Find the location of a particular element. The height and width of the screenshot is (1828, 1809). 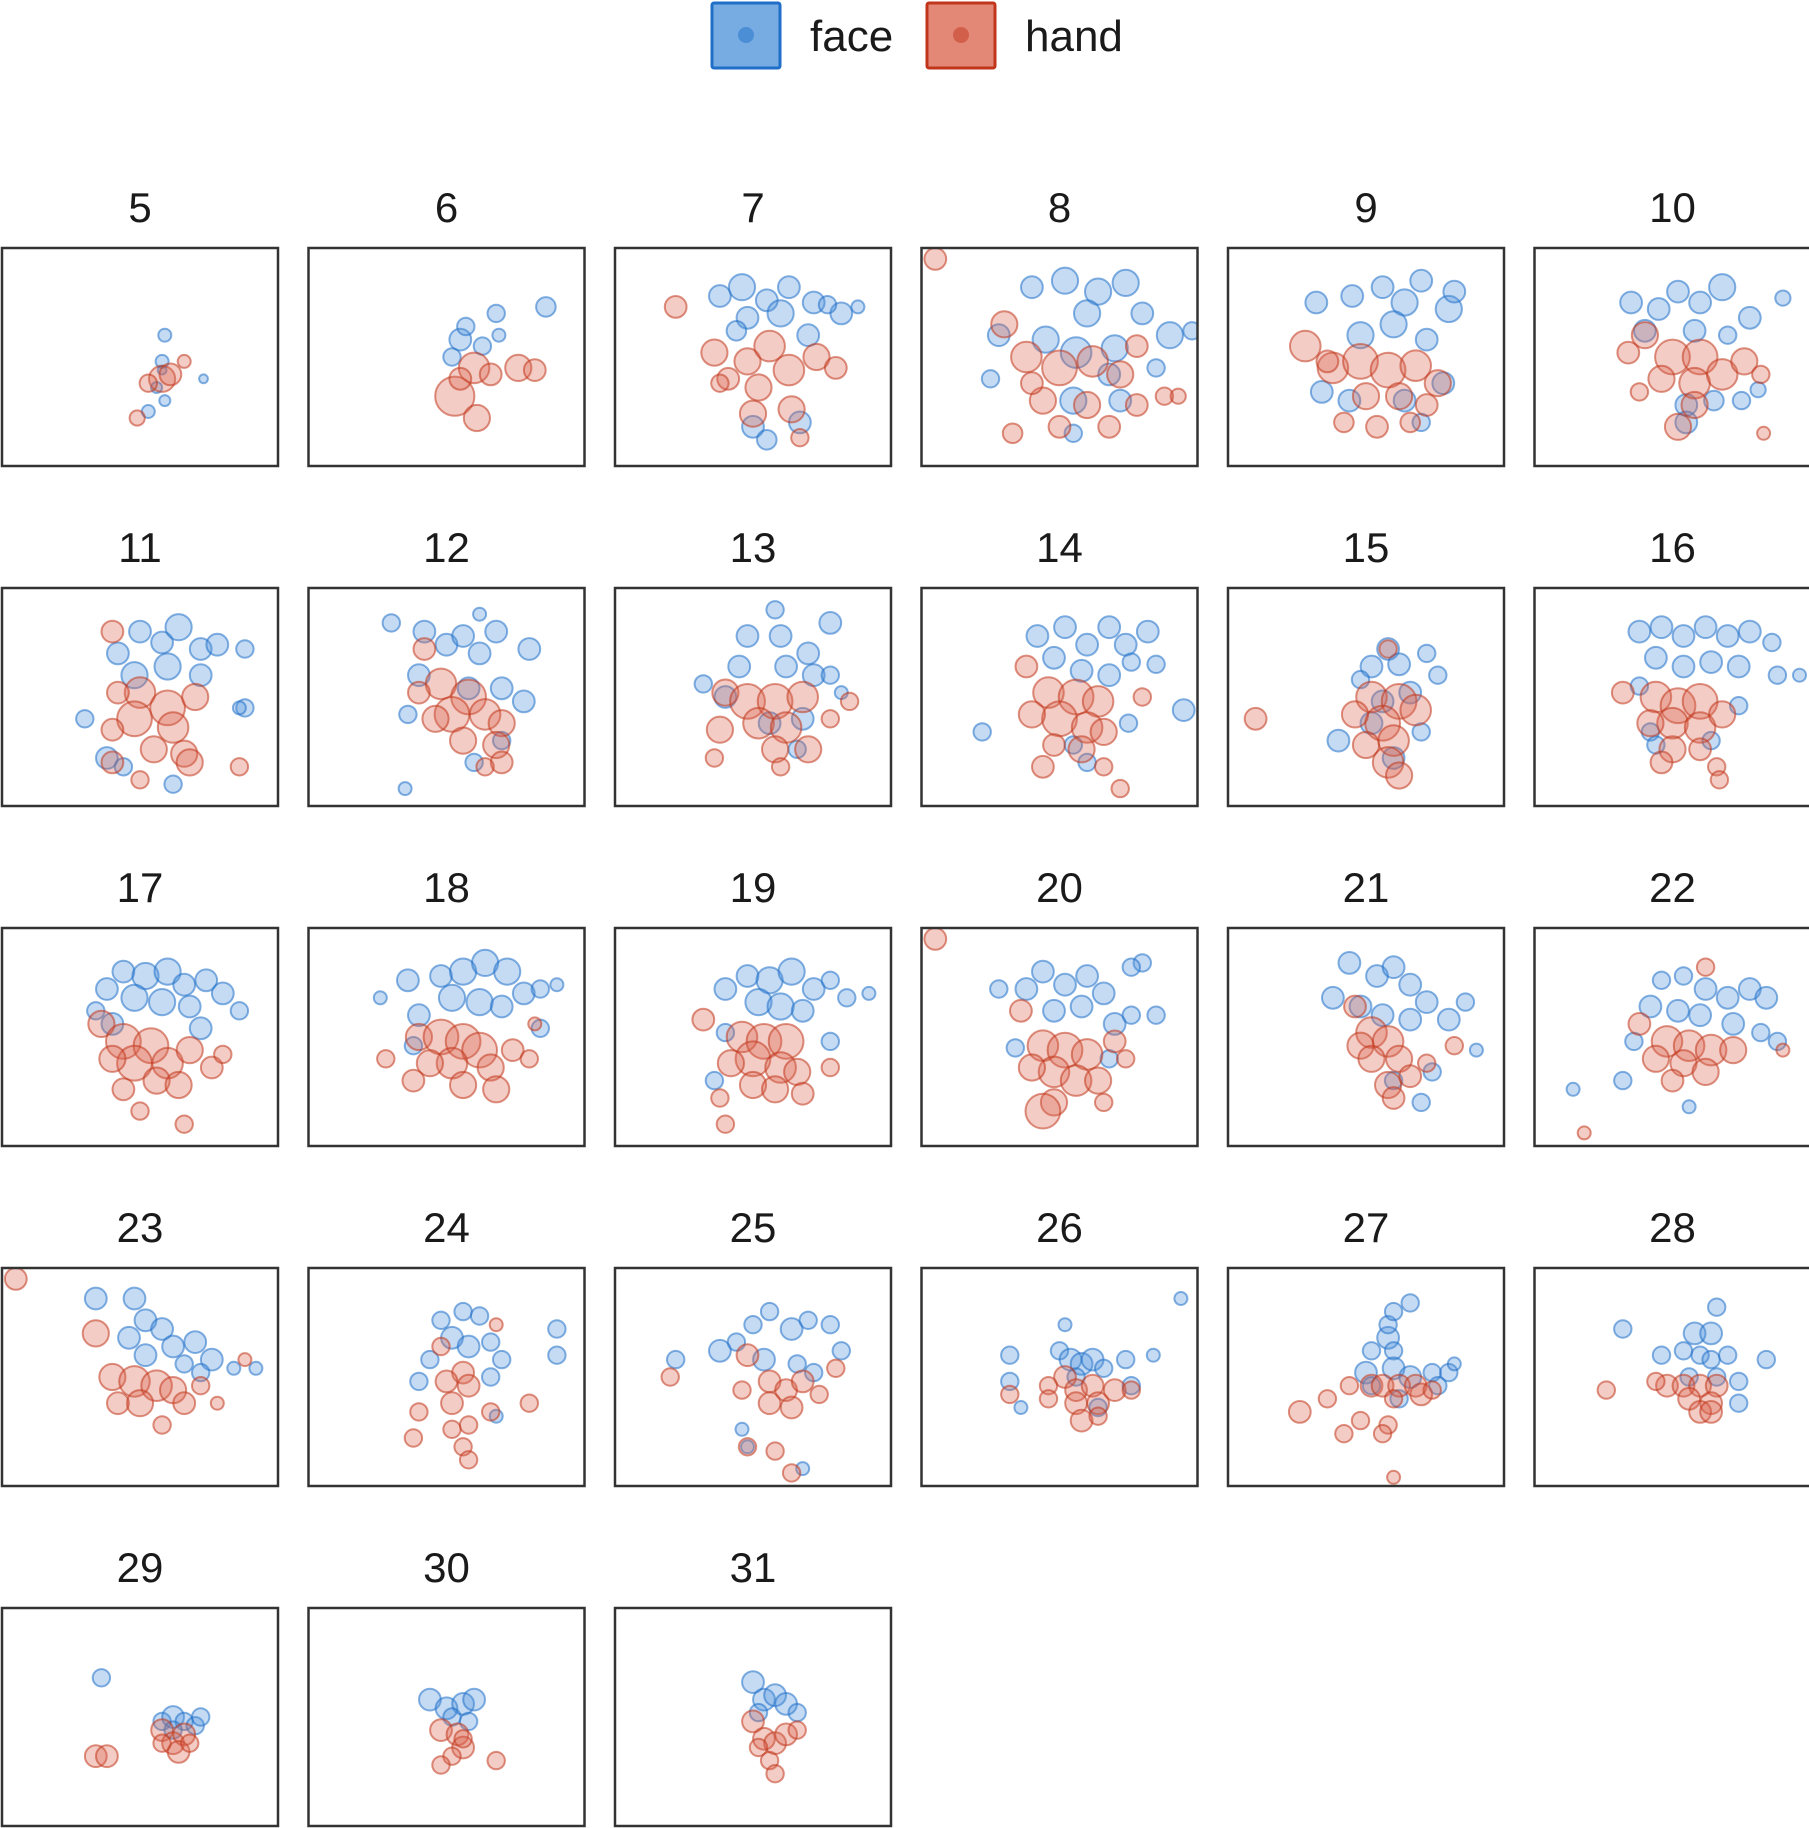

panel-title: 23 is located at coordinates (140, 1227).